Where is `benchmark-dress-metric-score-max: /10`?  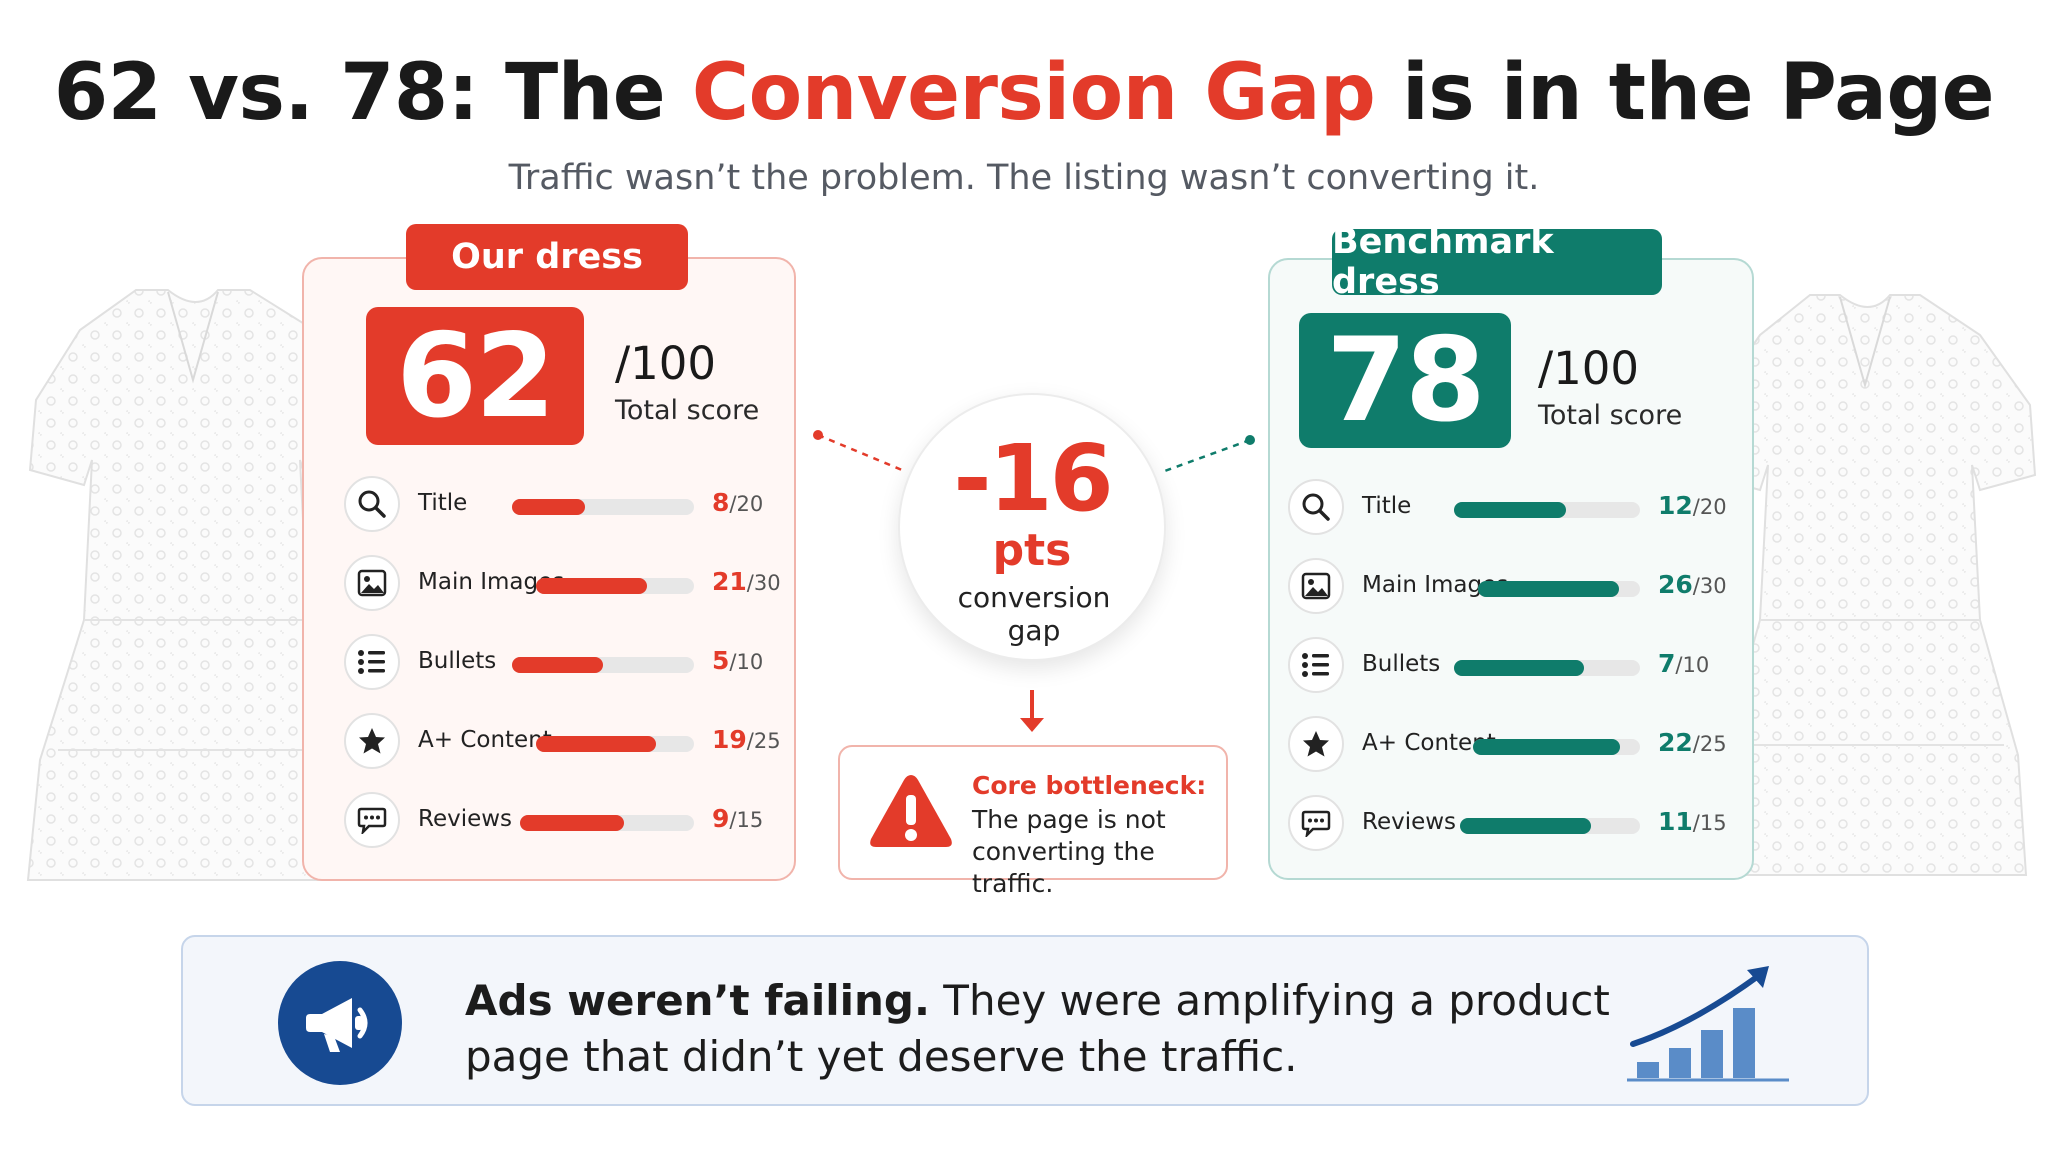 benchmark-dress-metric-score-max: /10 is located at coordinates (1692, 665).